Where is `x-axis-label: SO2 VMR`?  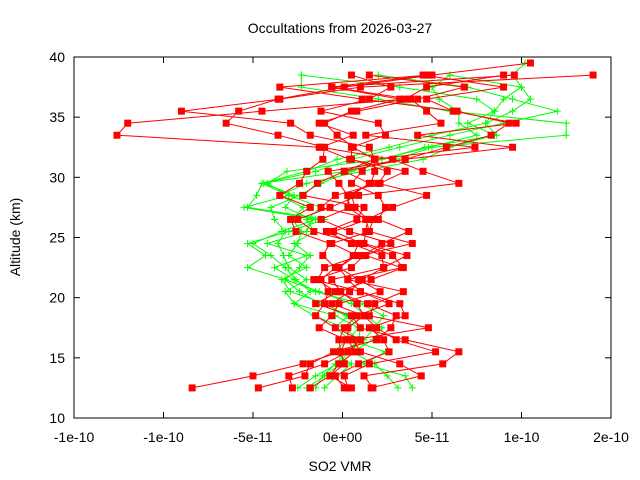
x-axis-label: SO2 VMR is located at coordinates (339, 466).